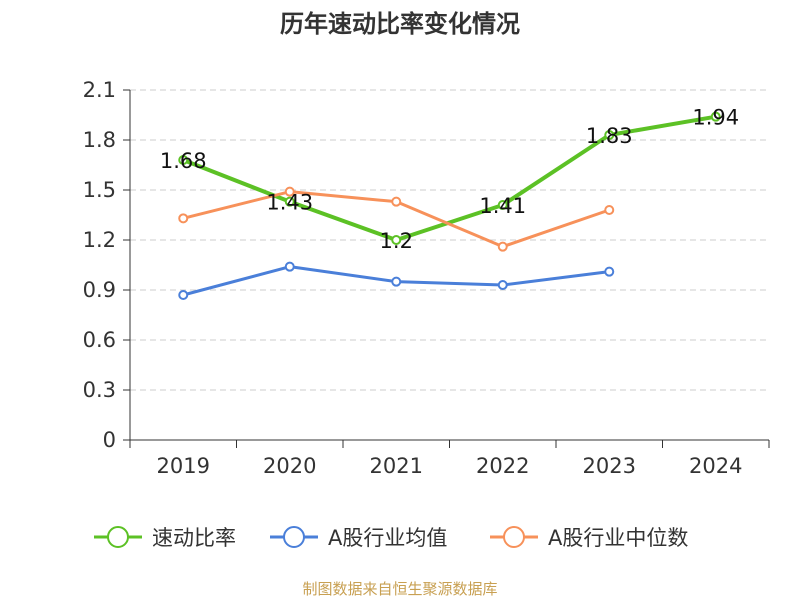 This screenshot has height=600, width=800. I want to click on x-tick-label: 2021, so click(396, 466).